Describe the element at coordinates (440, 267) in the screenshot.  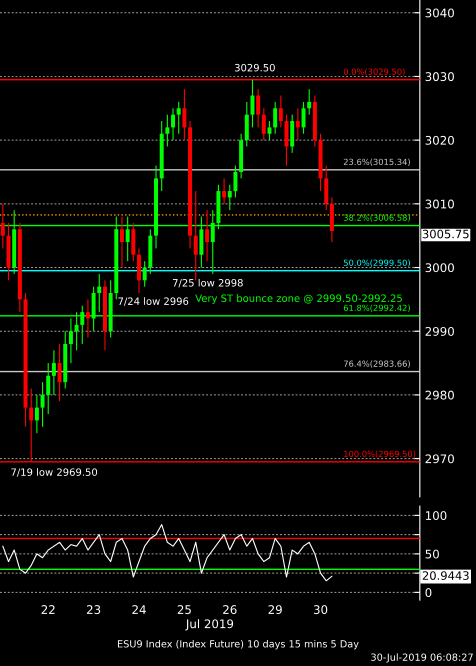
I see `y-tick-label: 3000` at that location.